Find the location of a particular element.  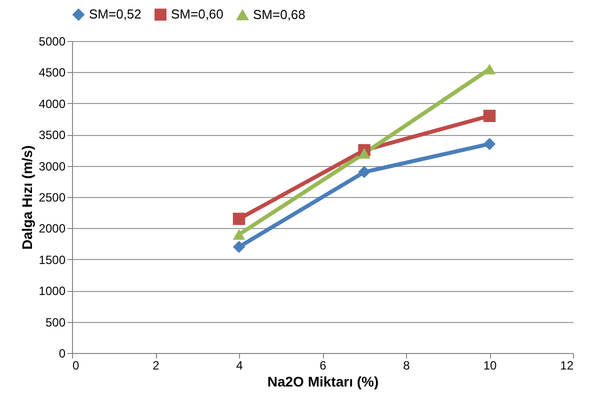

y-tick-label: 4000 is located at coordinates (52, 103).